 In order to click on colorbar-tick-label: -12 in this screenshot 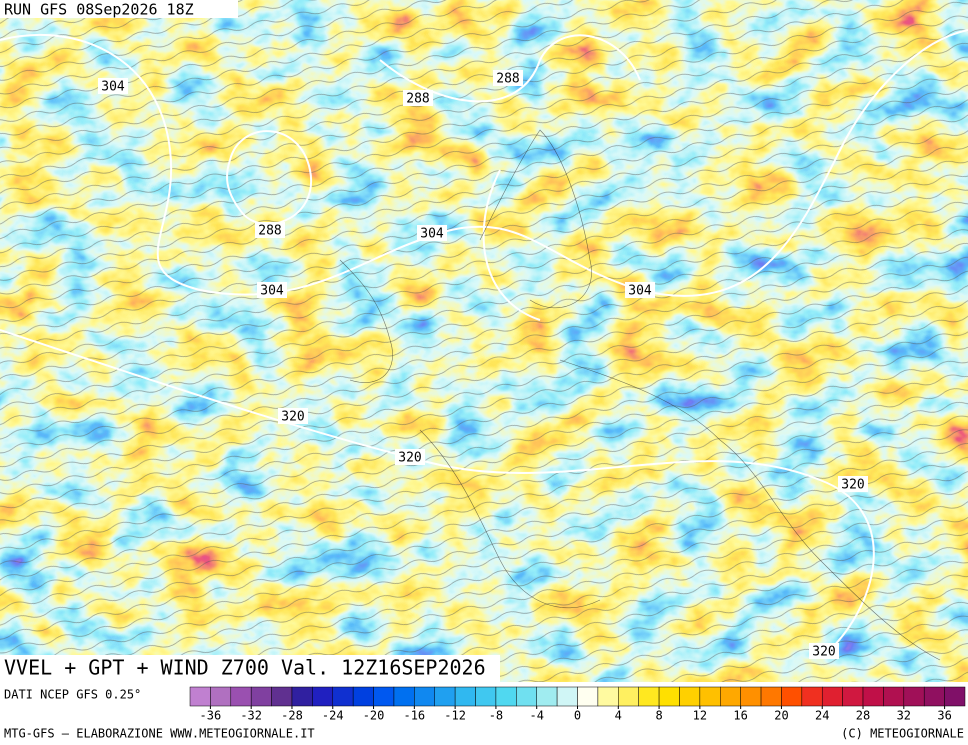, I will do `click(455, 716)`.